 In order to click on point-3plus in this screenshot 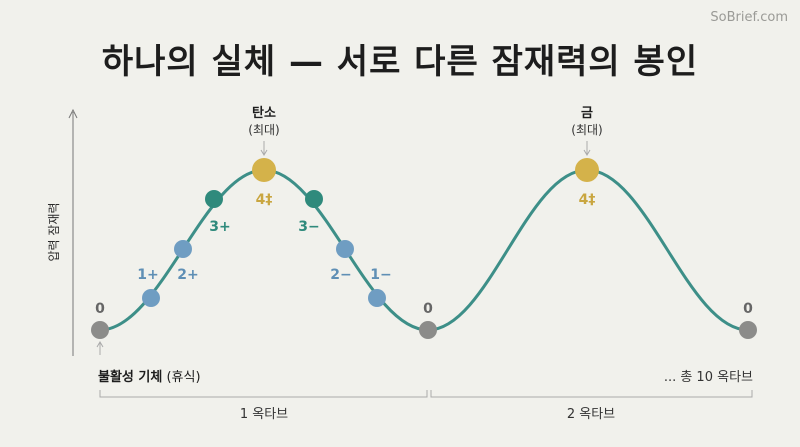, I will do `click(214, 199)`.